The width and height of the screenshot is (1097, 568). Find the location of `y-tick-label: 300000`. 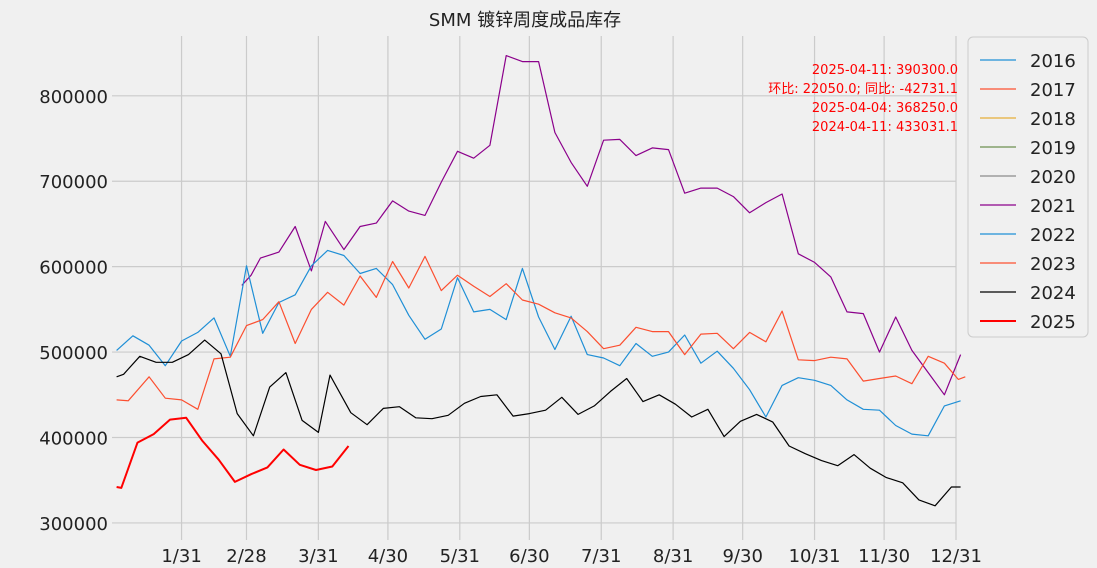

y-tick-label: 300000 is located at coordinates (73, 524).